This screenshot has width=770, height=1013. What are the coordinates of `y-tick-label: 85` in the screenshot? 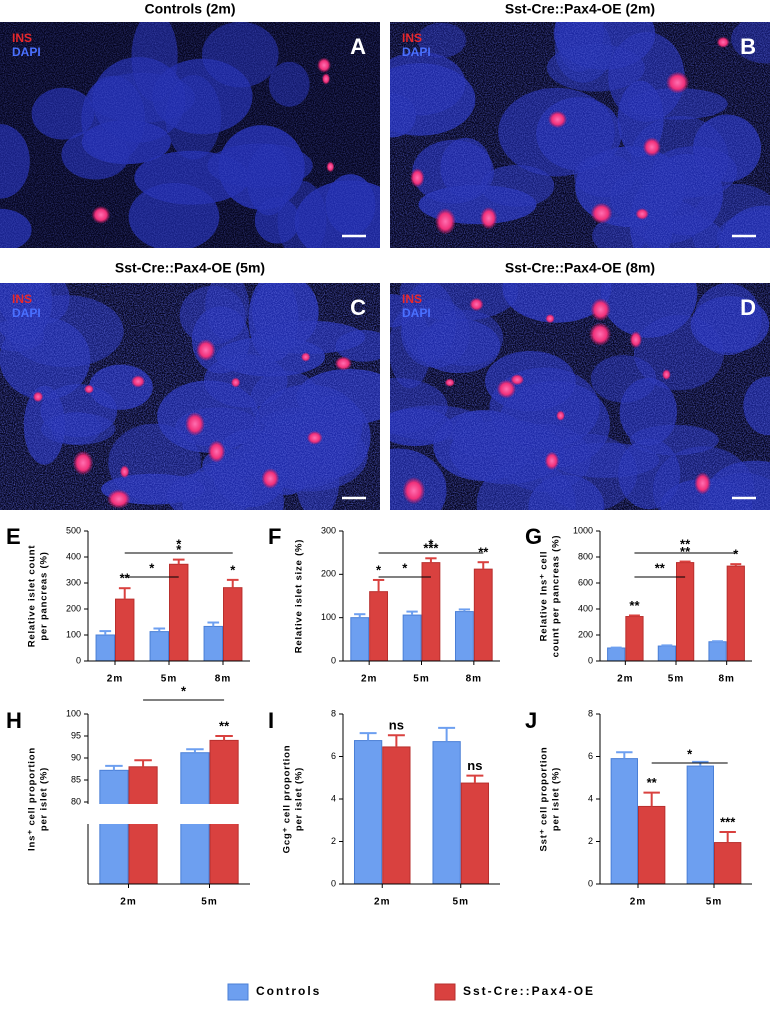 It's located at (76, 779).